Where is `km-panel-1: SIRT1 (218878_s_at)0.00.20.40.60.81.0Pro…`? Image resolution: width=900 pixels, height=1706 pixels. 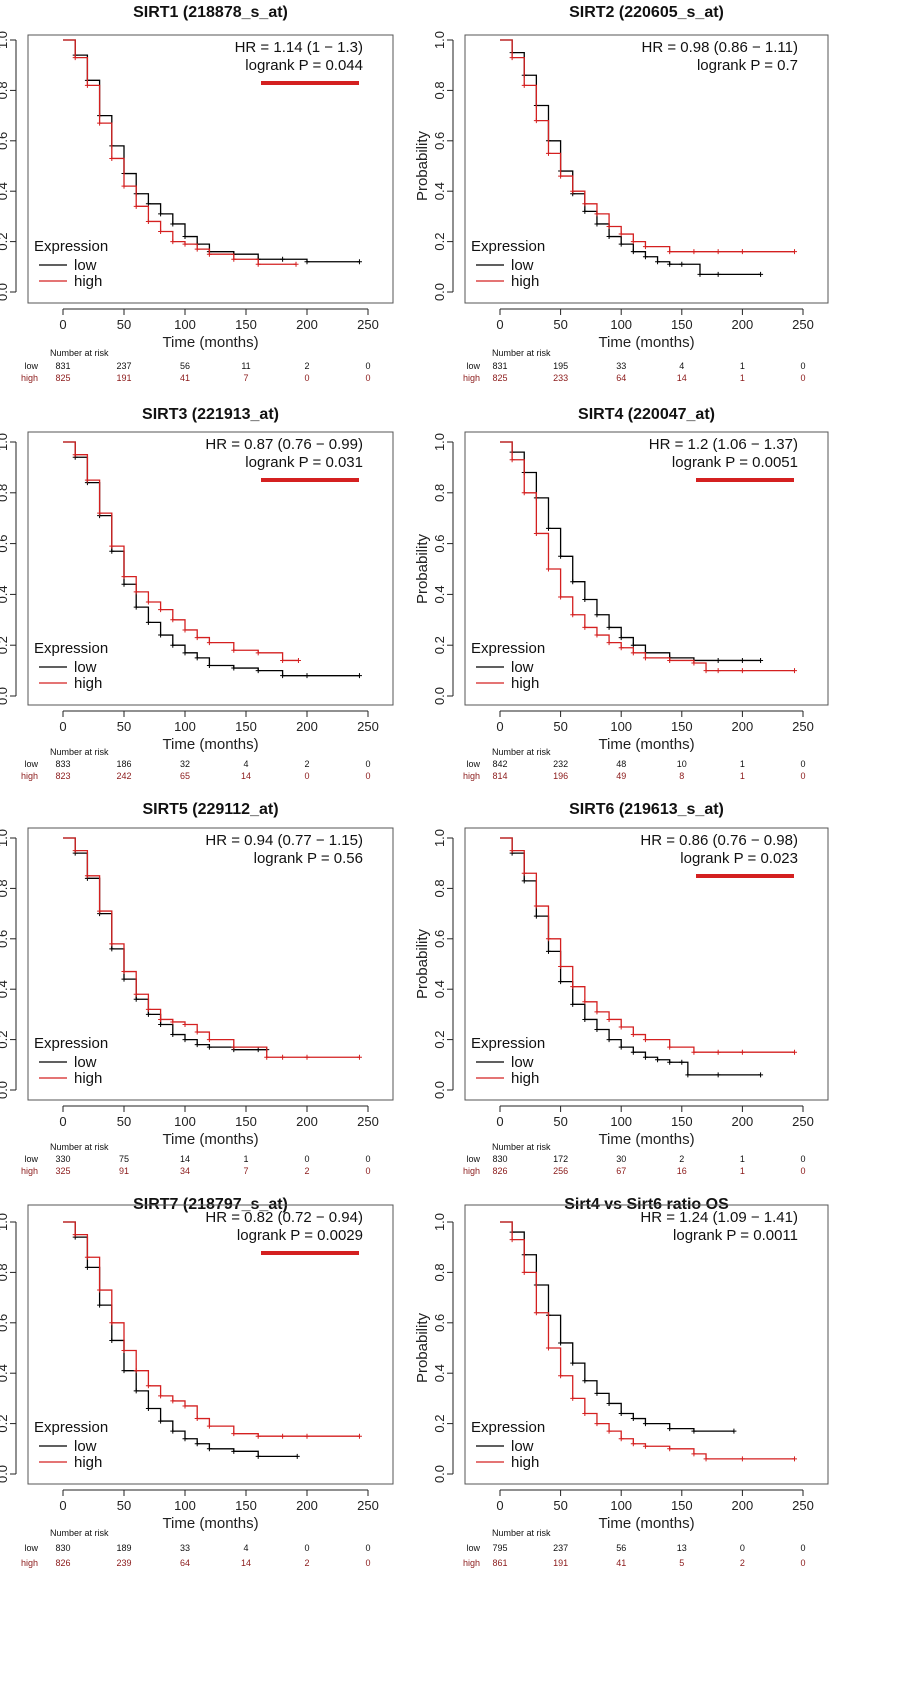 km-panel-1: SIRT1 (218878_s_at)0.00.20.40.60.81.0Pro… is located at coordinates (197, 193).